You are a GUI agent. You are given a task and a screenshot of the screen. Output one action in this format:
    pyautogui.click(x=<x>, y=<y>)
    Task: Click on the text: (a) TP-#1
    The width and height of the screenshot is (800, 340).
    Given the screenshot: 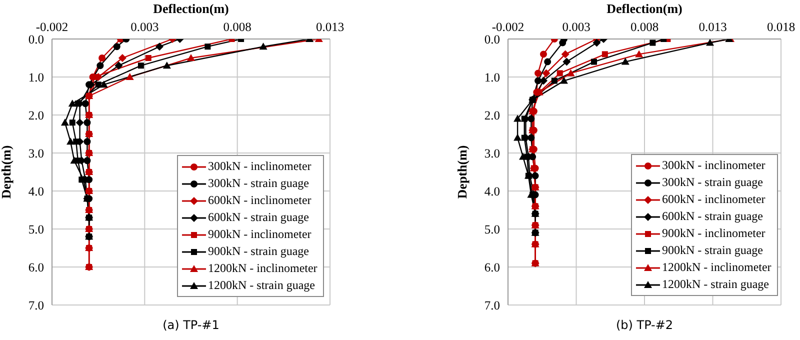 What is the action you would take?
    pyautogui.click(x=191, y=325)
    